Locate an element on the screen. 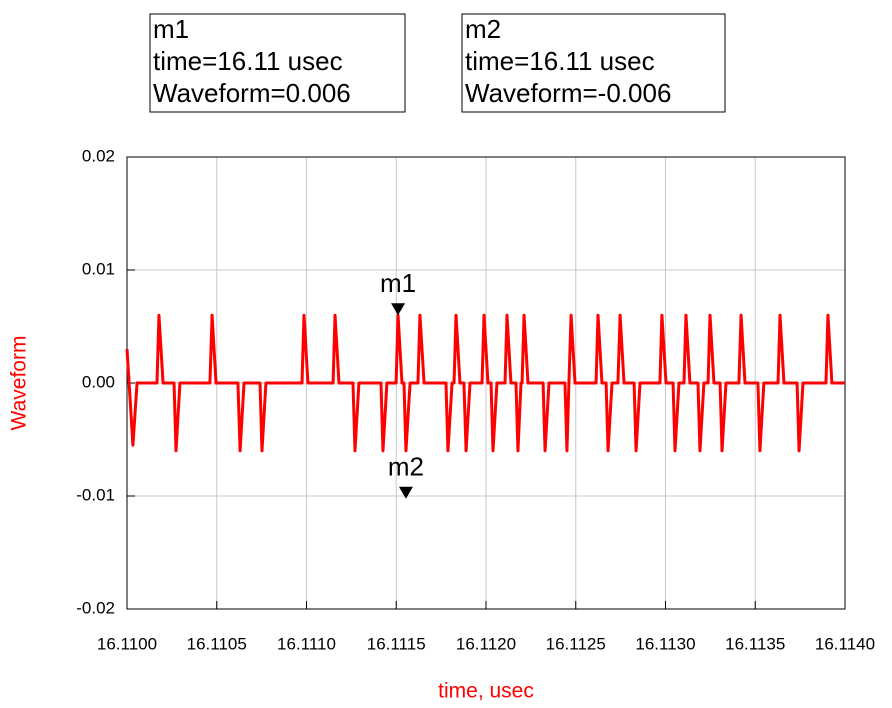 This screenshot has width=892, height=708. y-tick-label: -0.01 is located at coordinates (95, 494).